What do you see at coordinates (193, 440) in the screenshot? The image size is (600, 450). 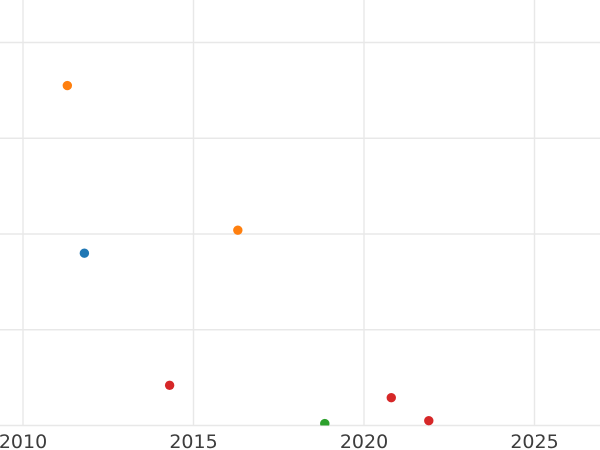 I see `x-tick-label: 2015` at bounding box center [193, 440].